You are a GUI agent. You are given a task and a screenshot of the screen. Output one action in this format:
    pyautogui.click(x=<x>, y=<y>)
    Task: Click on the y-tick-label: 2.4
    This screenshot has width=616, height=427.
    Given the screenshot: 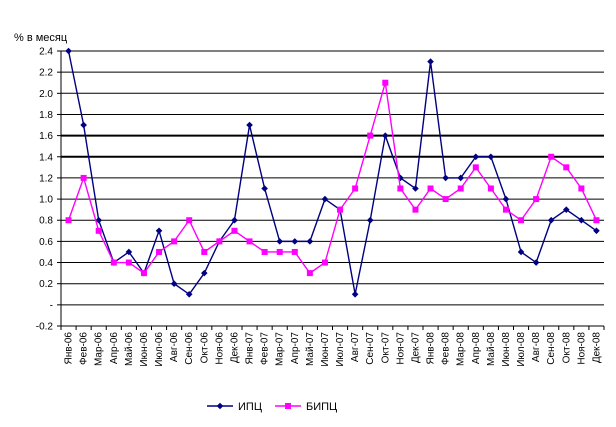 What is the action you would take?
    pyautogui.click(x=46, y=52)
    